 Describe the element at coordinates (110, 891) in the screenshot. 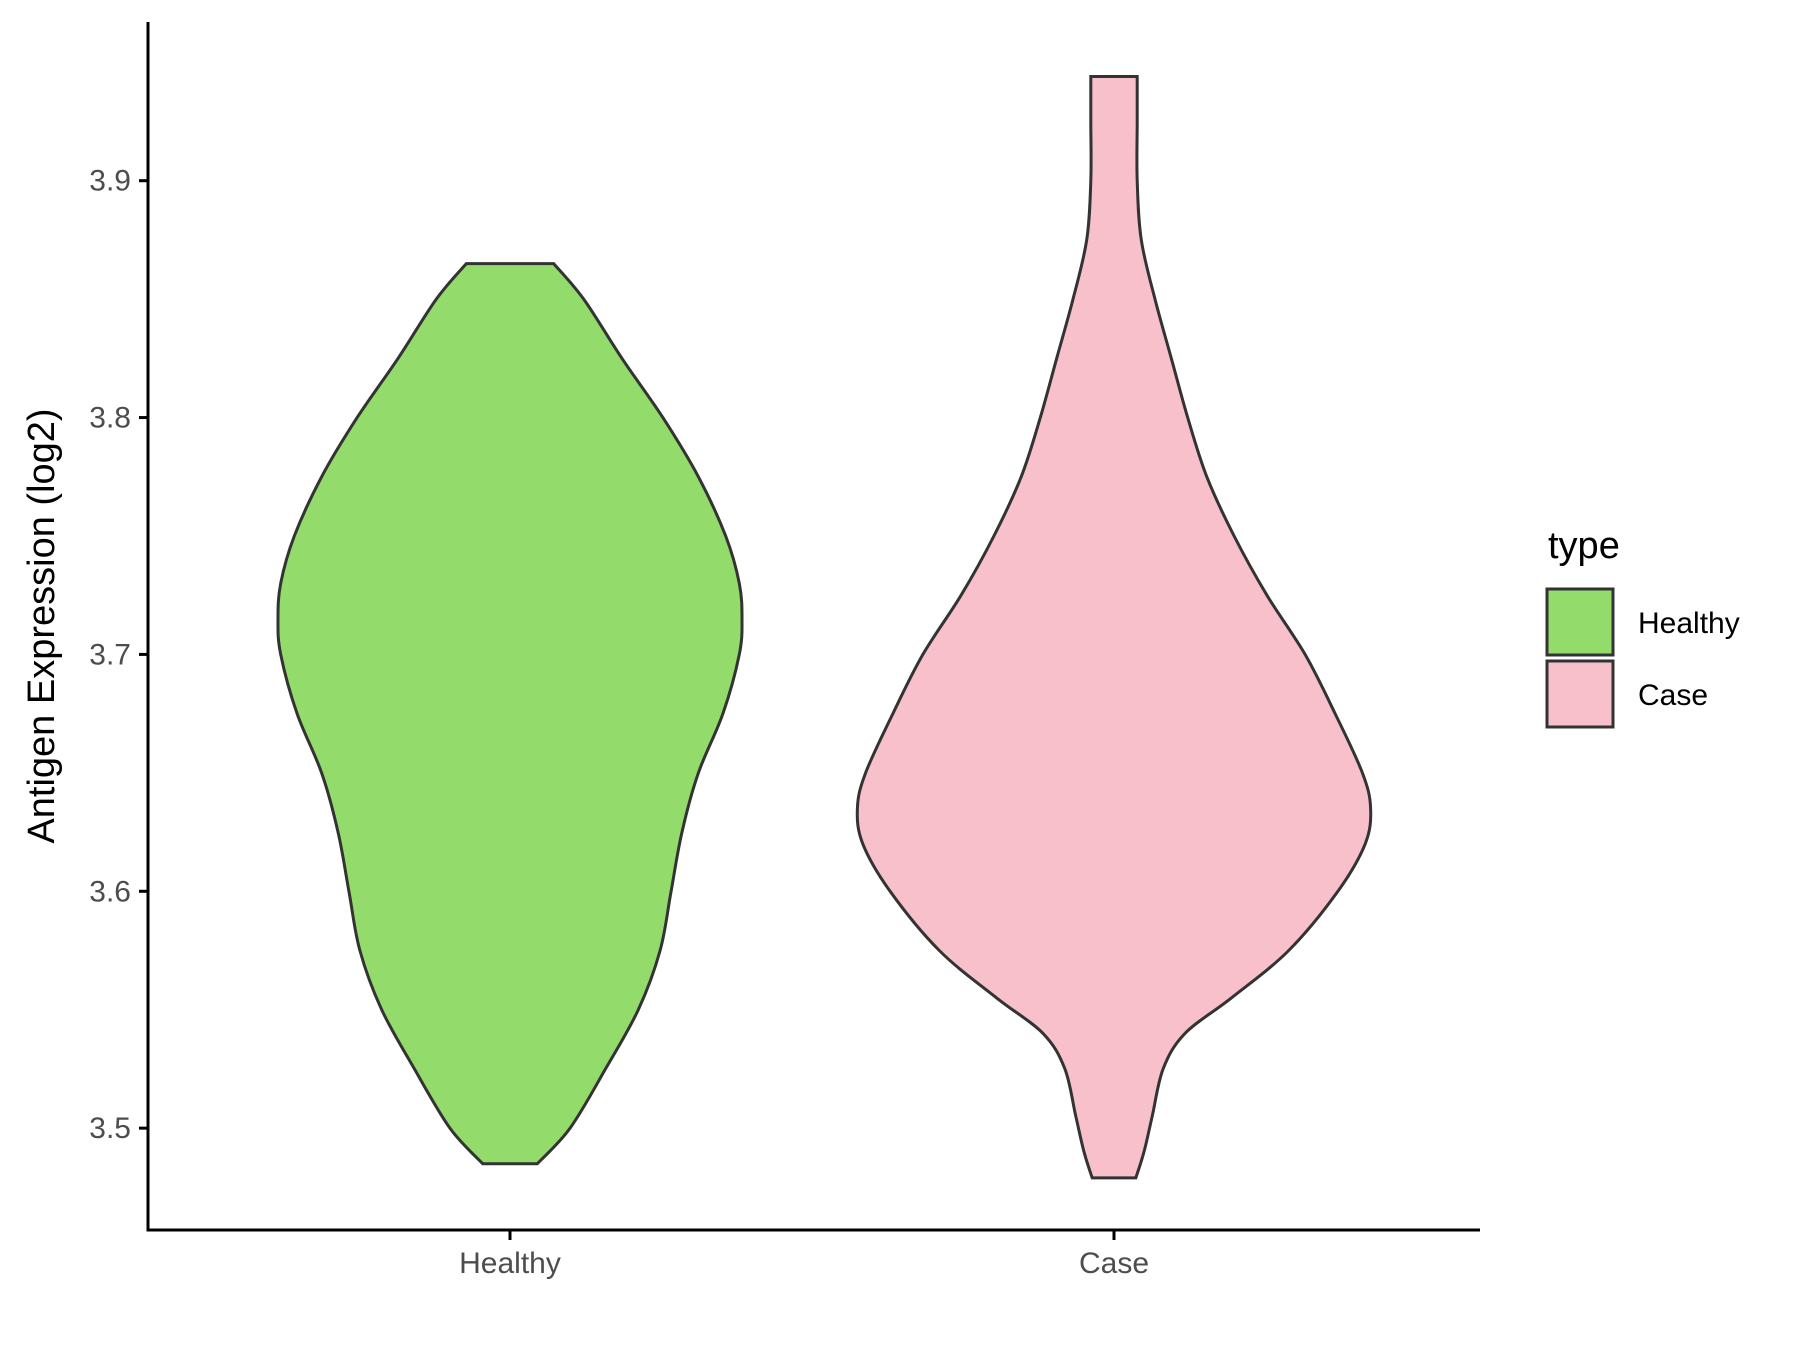

I see `y-tick-label: 3.6` at that location.